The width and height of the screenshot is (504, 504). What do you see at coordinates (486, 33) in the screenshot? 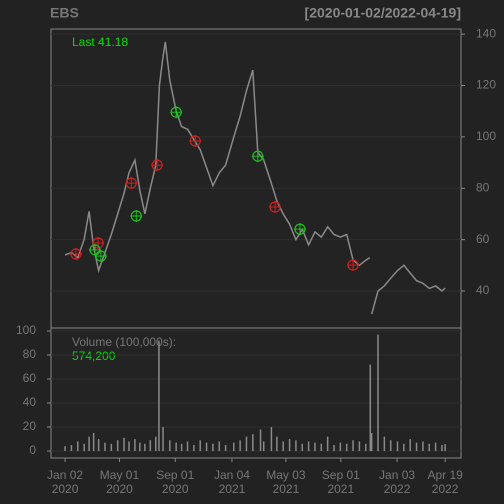
I see `y-tick-label: 140` at bounding box center [486, 33].